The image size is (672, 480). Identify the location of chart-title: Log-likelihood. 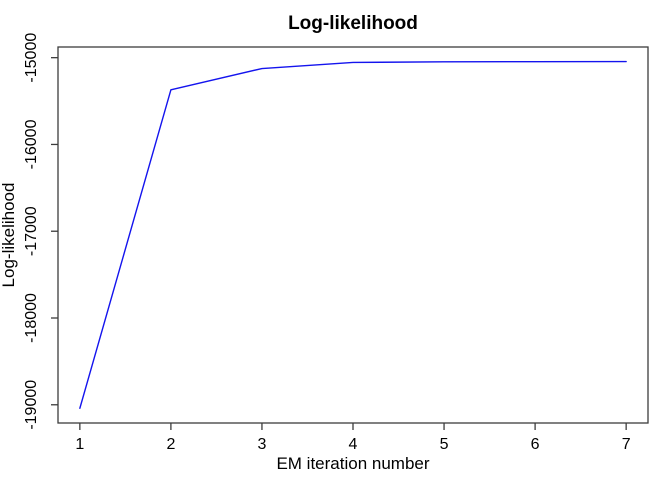
(353, 23).